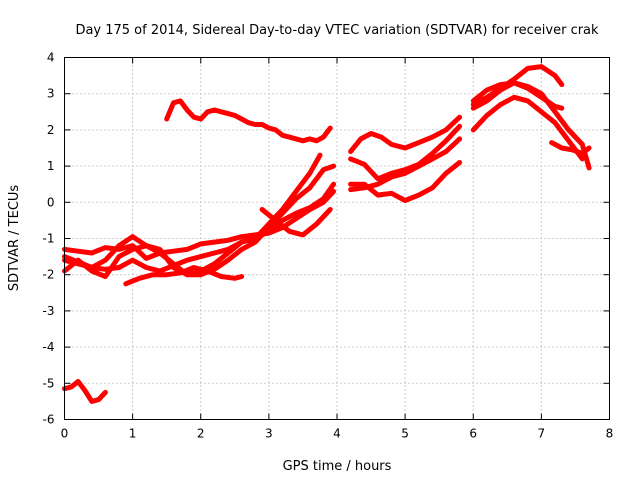 The height and width of the screenshot is (480, 640). I want to click on y-tick-label: 2, so click(51, 130).